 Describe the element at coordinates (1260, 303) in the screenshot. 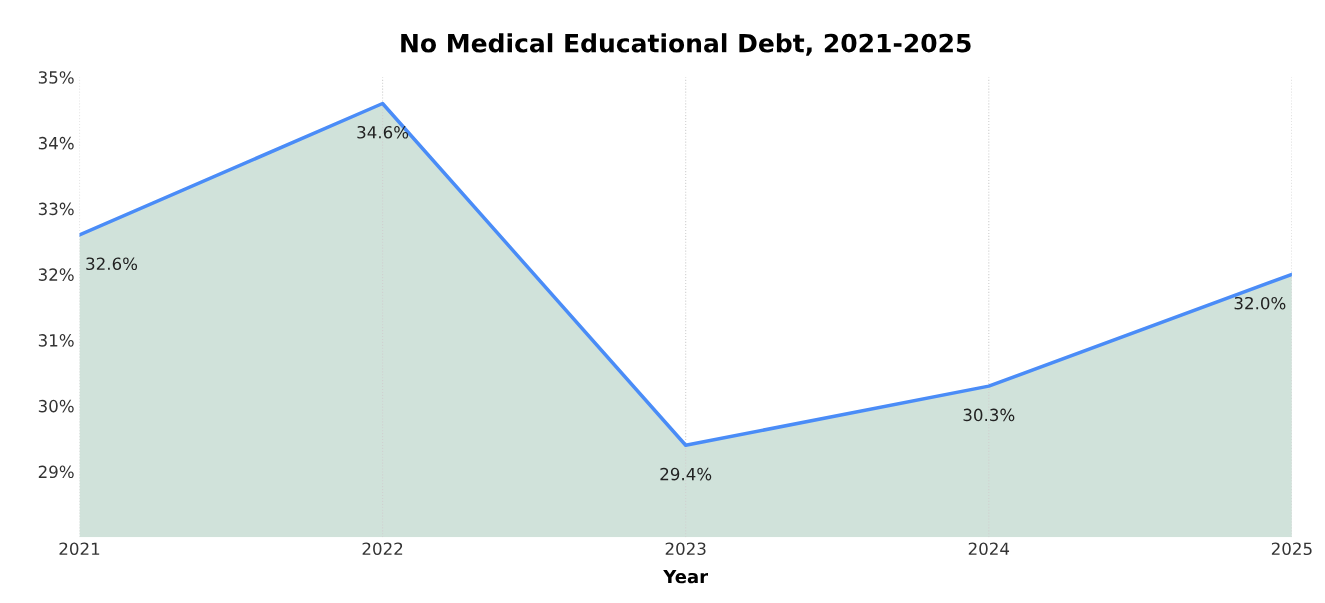

I see `data-label: 32.0%` at that location.